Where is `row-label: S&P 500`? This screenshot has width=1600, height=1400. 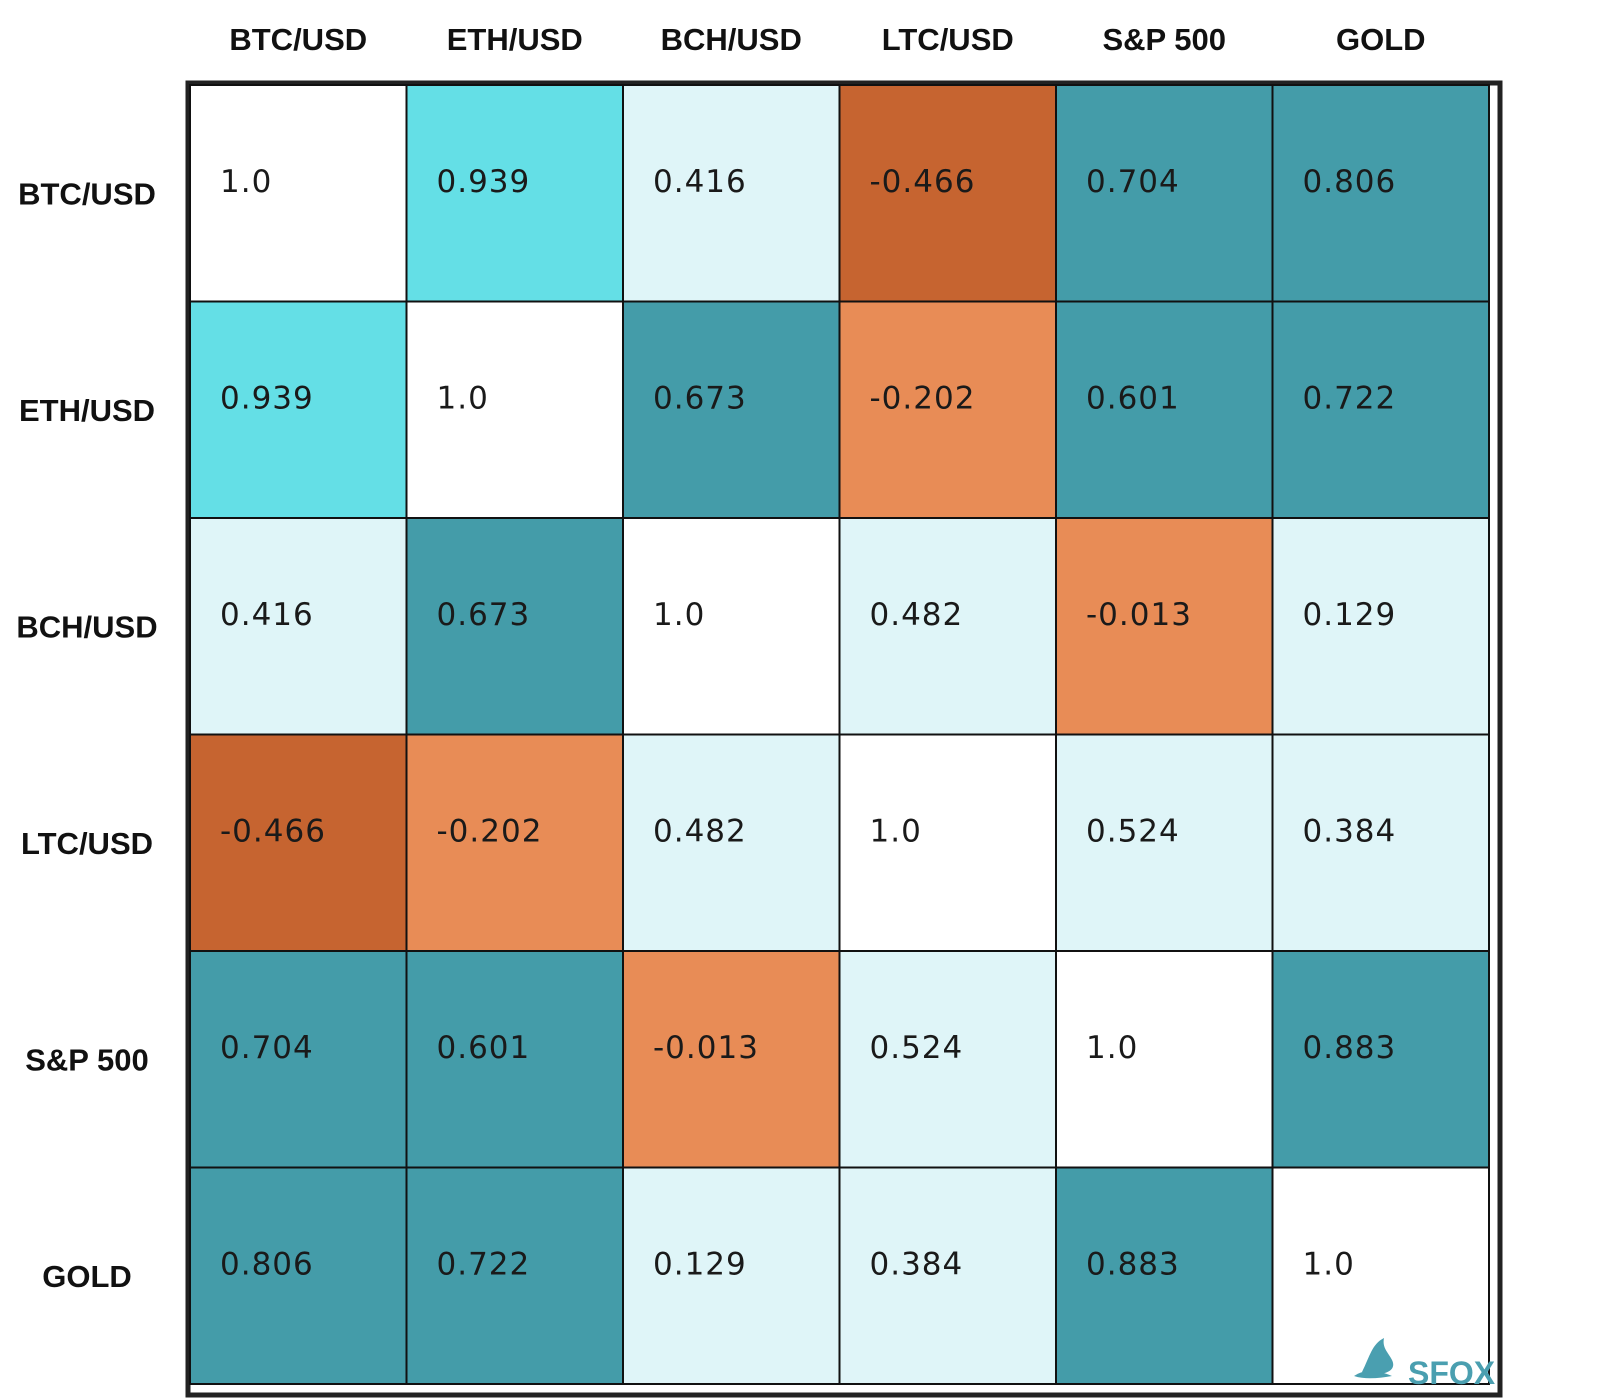
row-label: S&P 500 is located at coordinates (87, 1059).